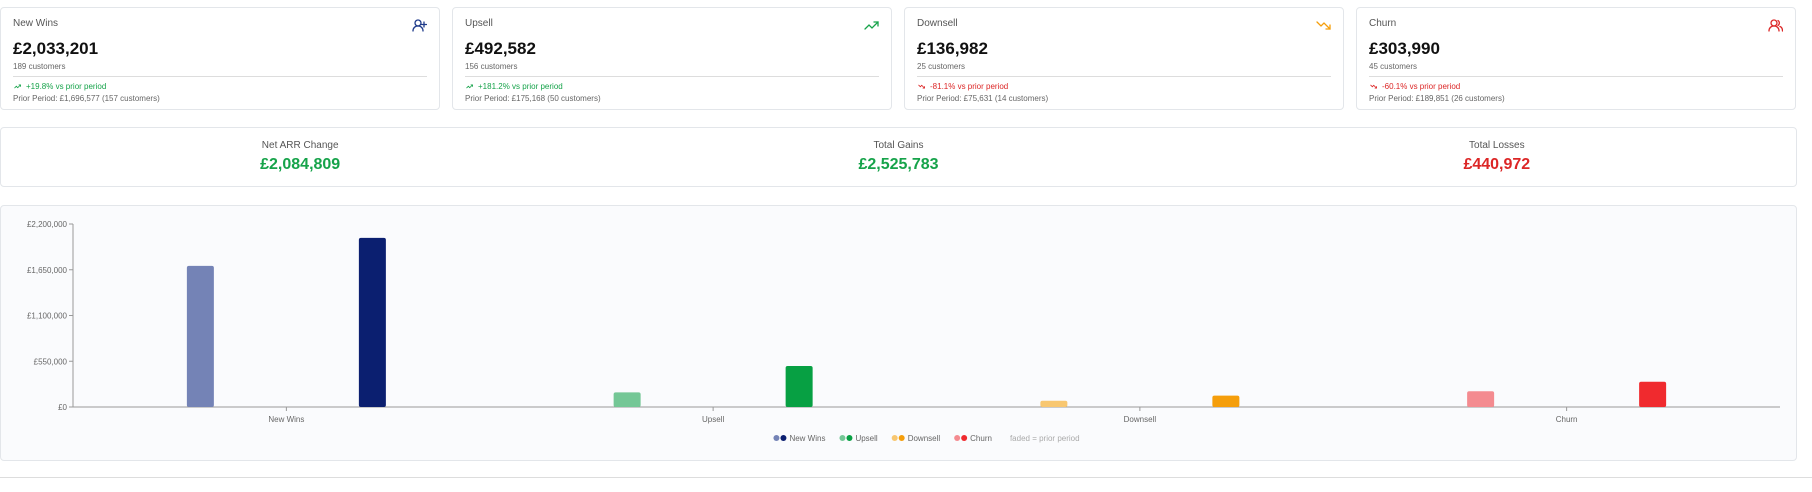  Describe the element at coordinates (807, 438) in the screenshot. I see `legend-label: New Wins` at that location.